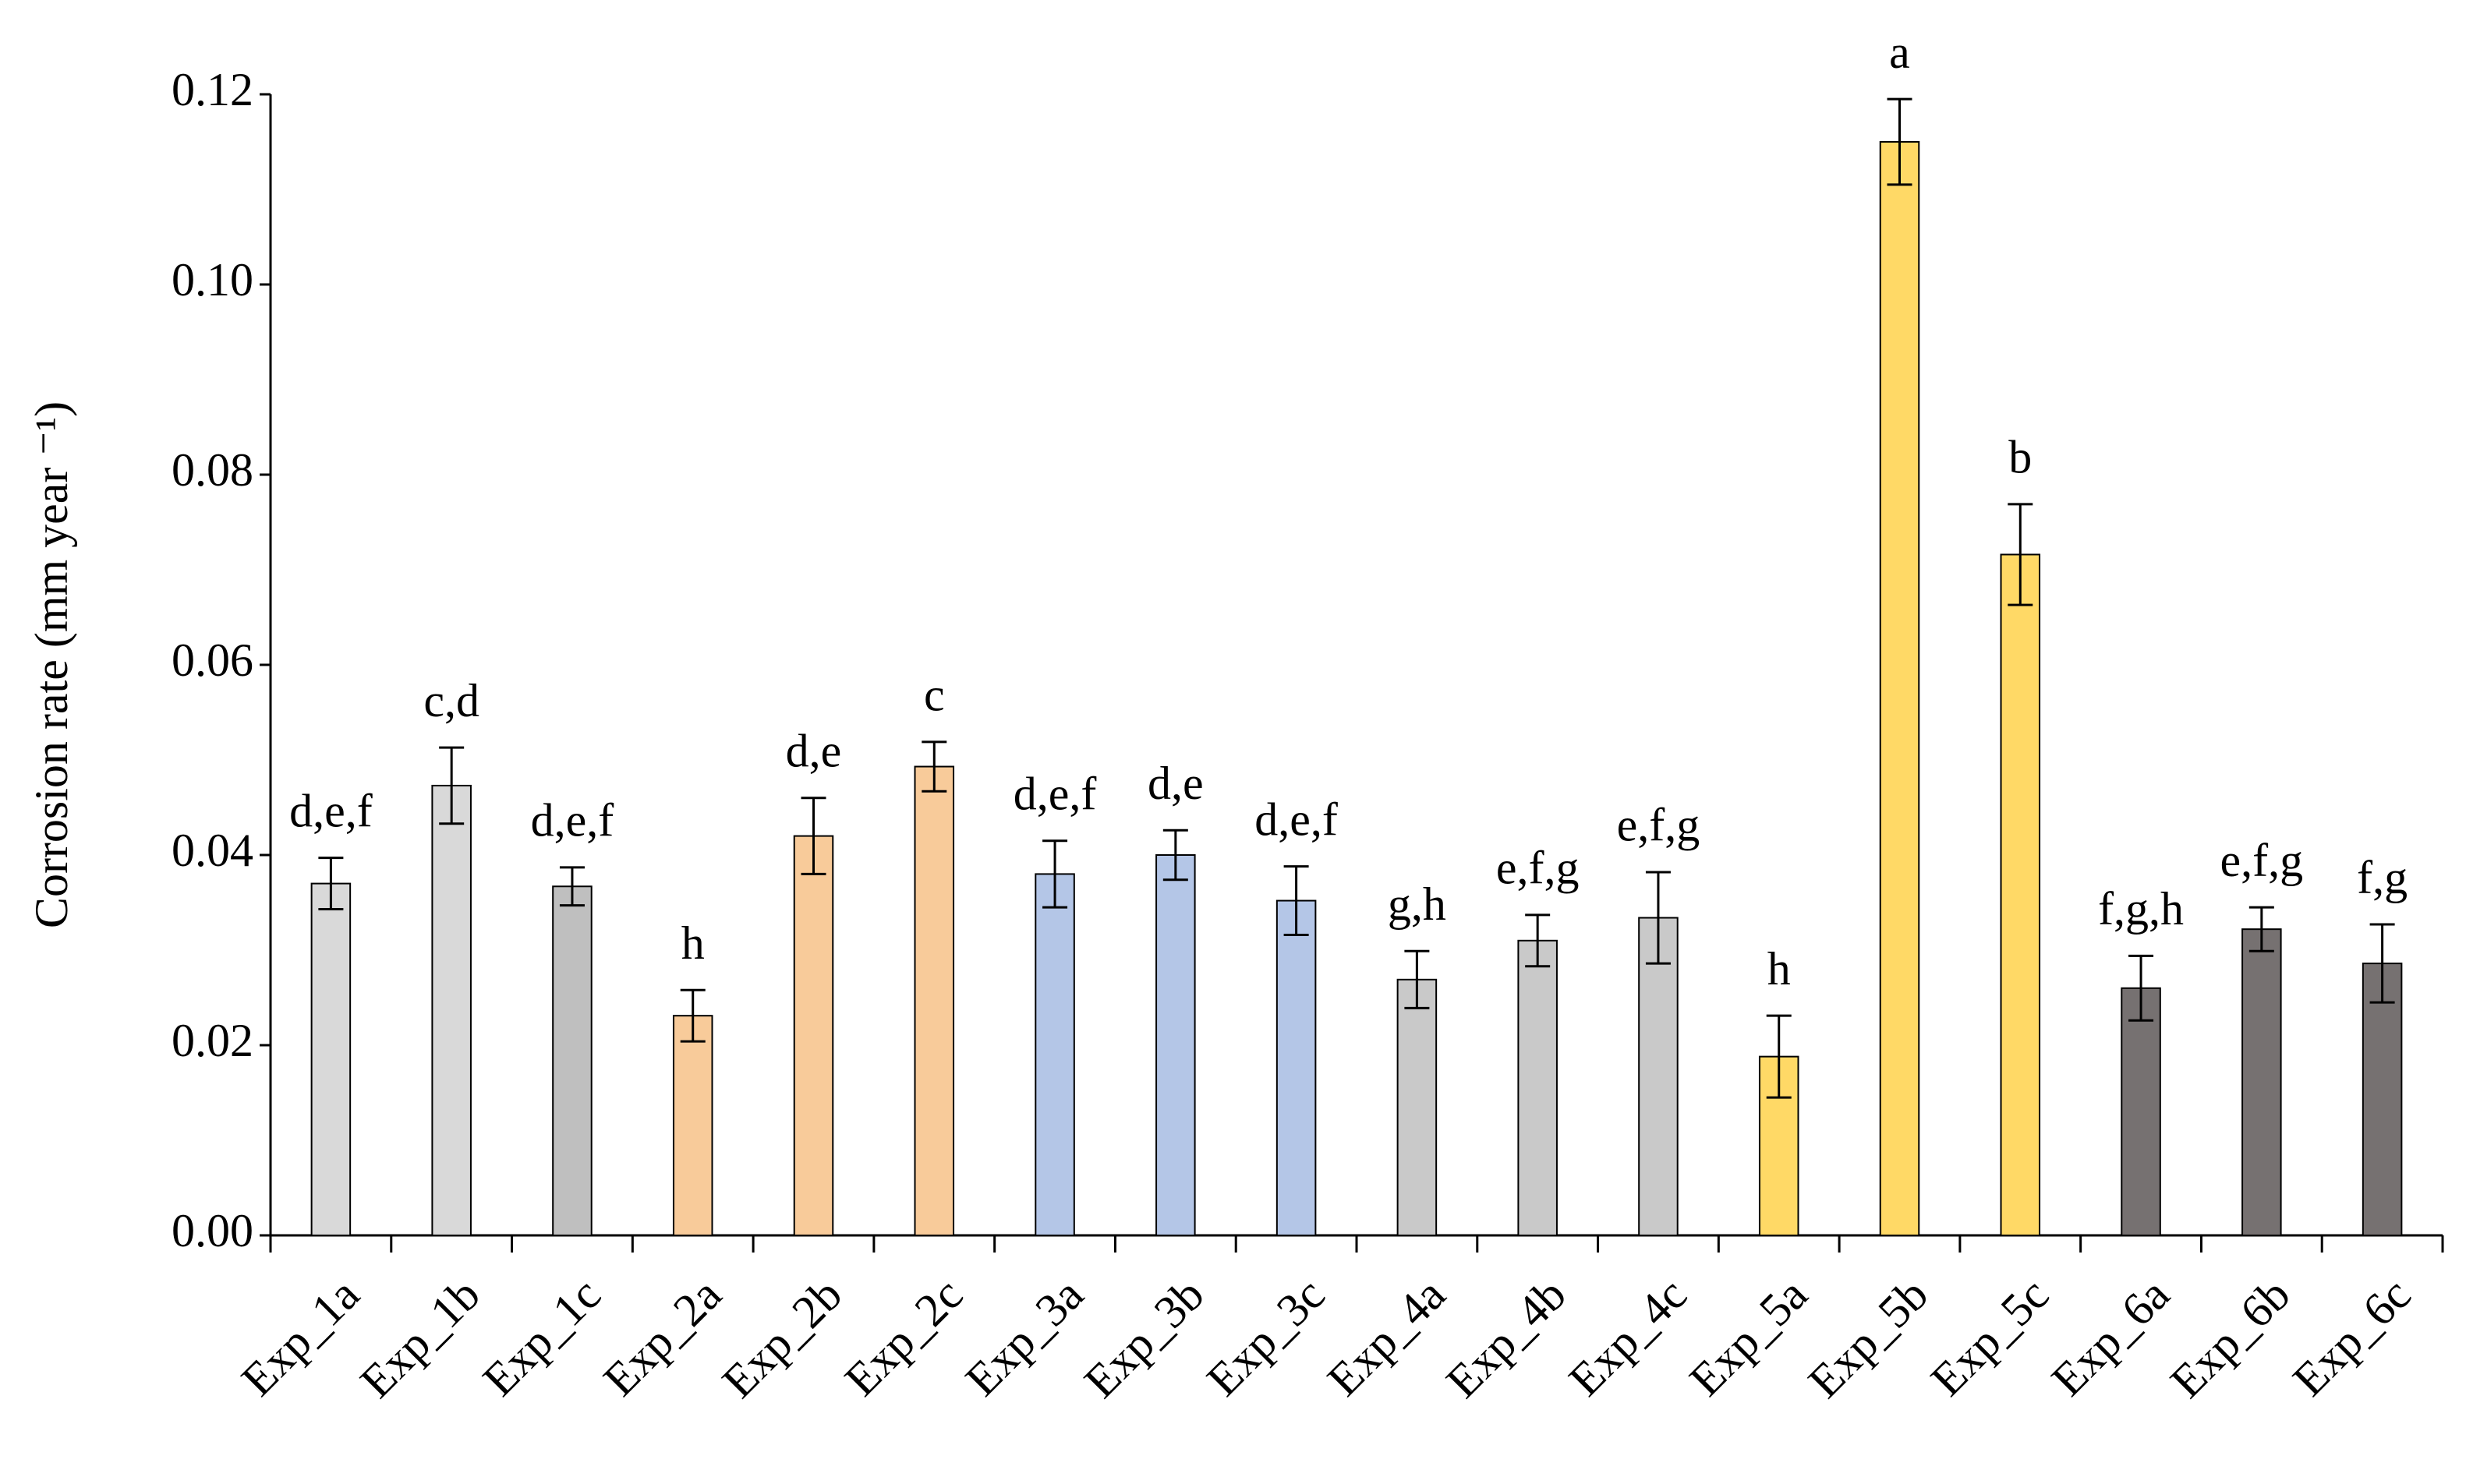  What do you see at coordinates (420, 1338) in the screenshot?
I see `x-tick-label: Exp_1b` at bounding box center [420, 1338].